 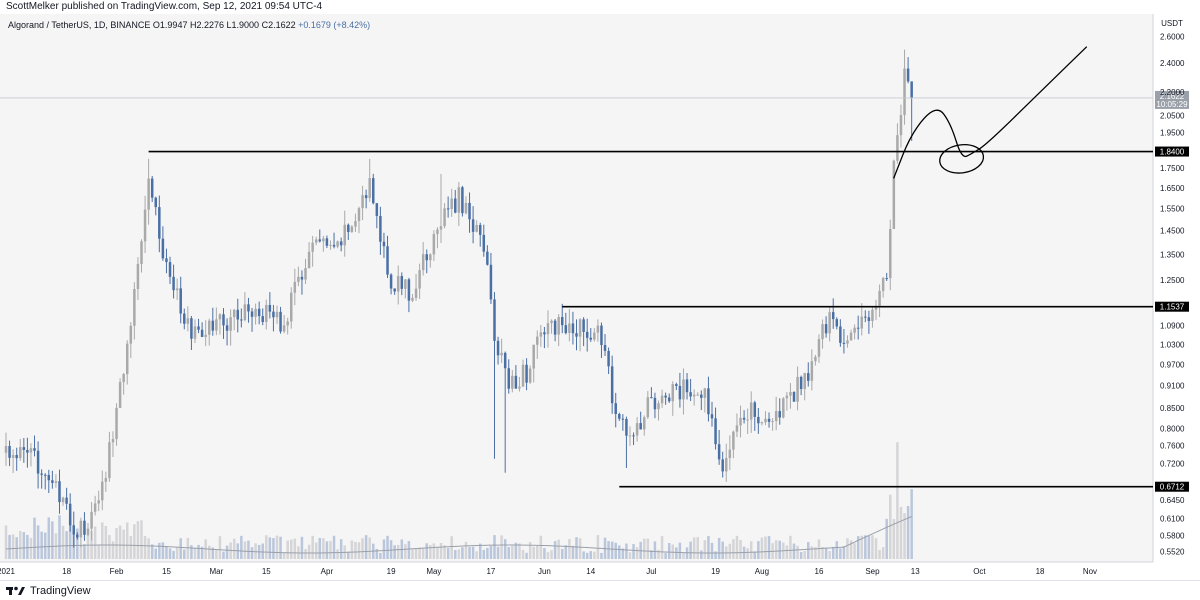 I want to click on price-tick-label: 1.3500, so click(x=1172, y=254).